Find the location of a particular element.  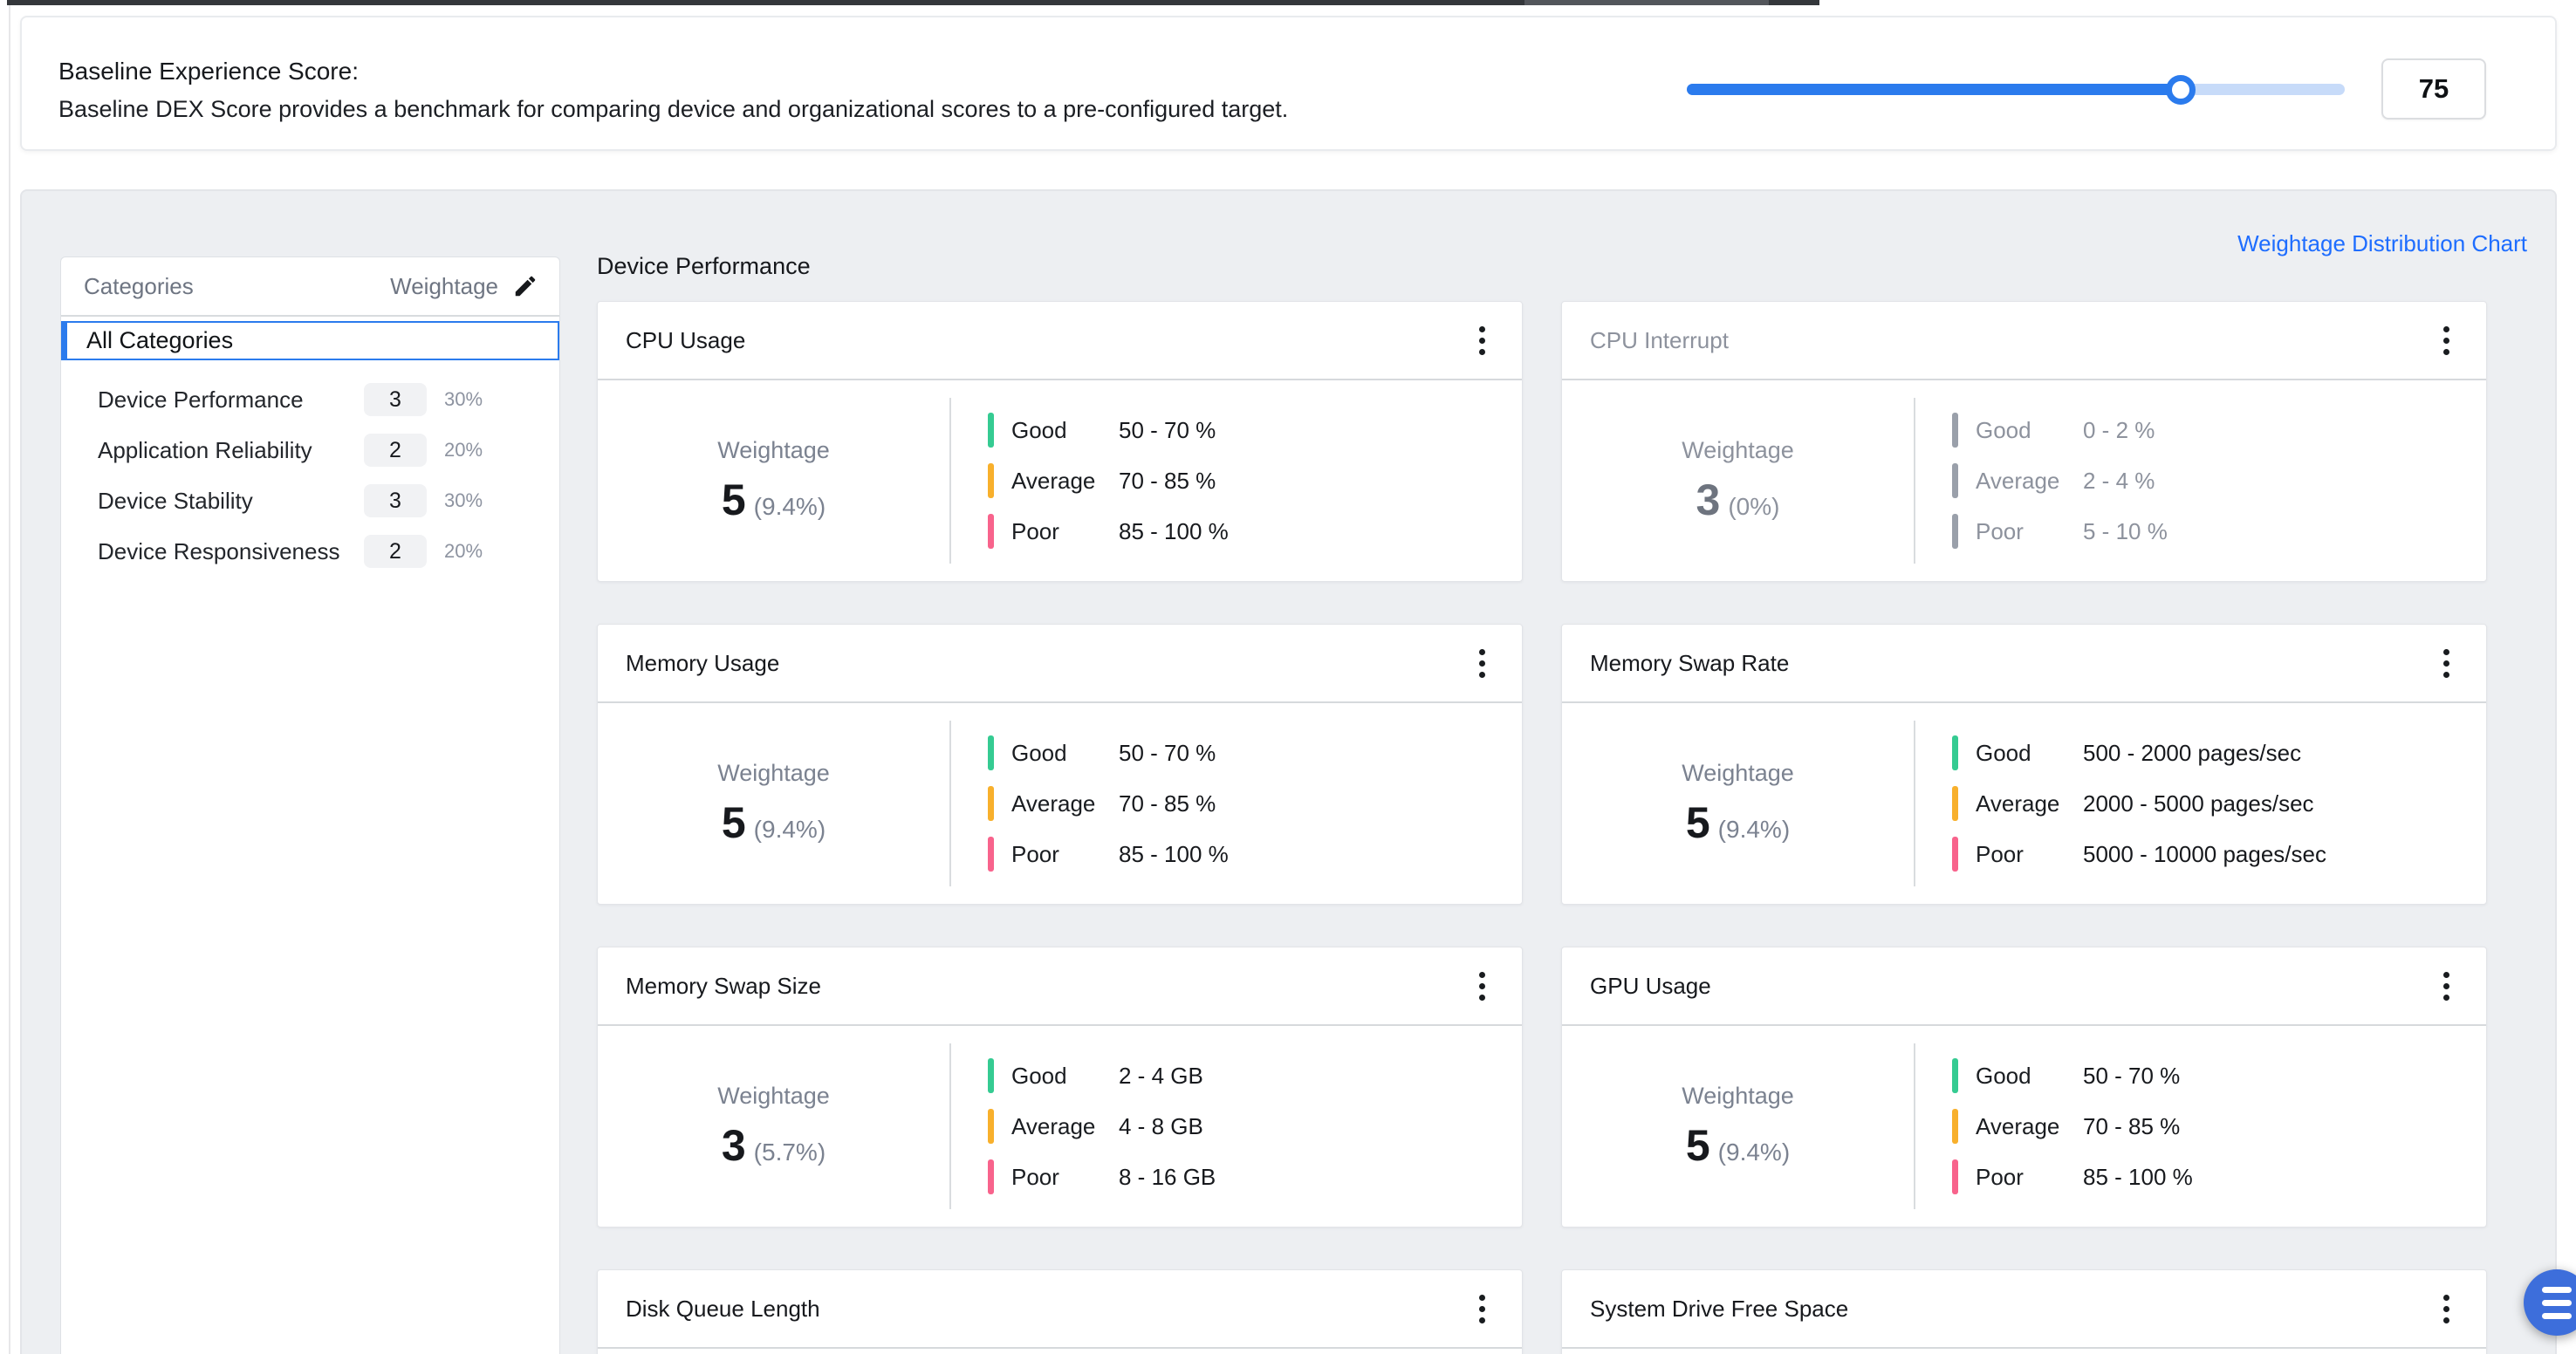

metric-card-header: Memory Swap Rate is located at coordinates (2024, 664).